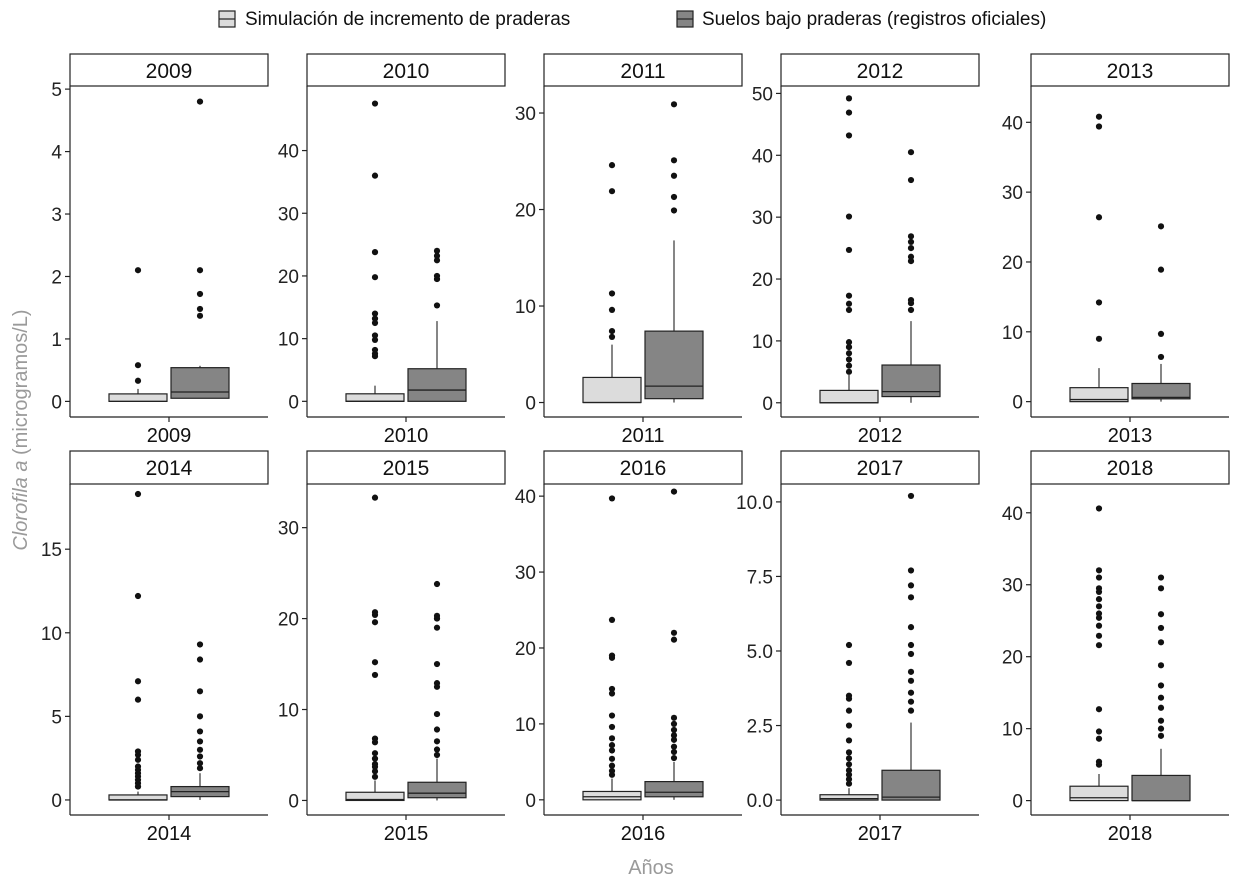 The width and height of the screenshot is (1234, 881). Describe the element at coordinates (762, 156) in the screenshot. I see `y-tick-label-2012: 40` at that location.